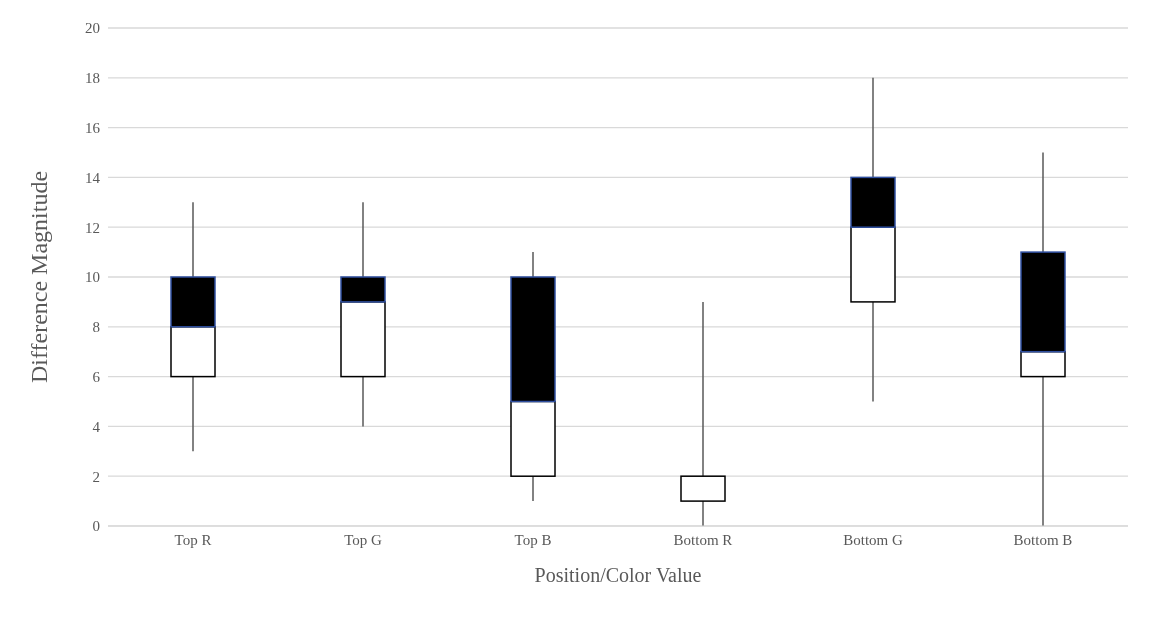  I want to click on x-tick-label: Top G, so click(363, 539).